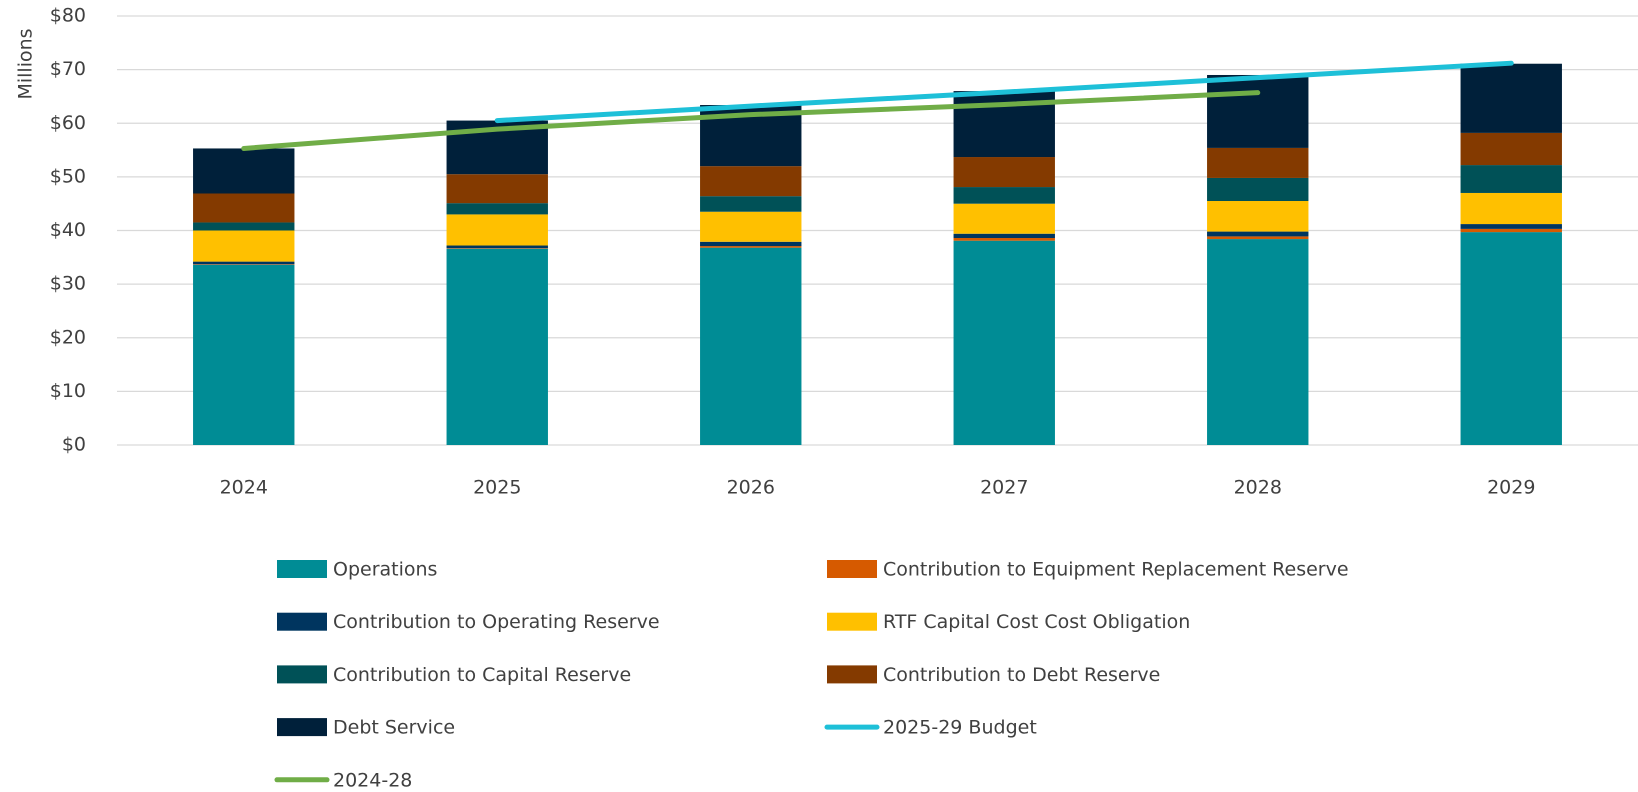 The image size is (1638, 792). What do you see at coordinates (68, 337) in the screenshot?
I see `y-tick-label: $20` at bounding box center [68, 337].